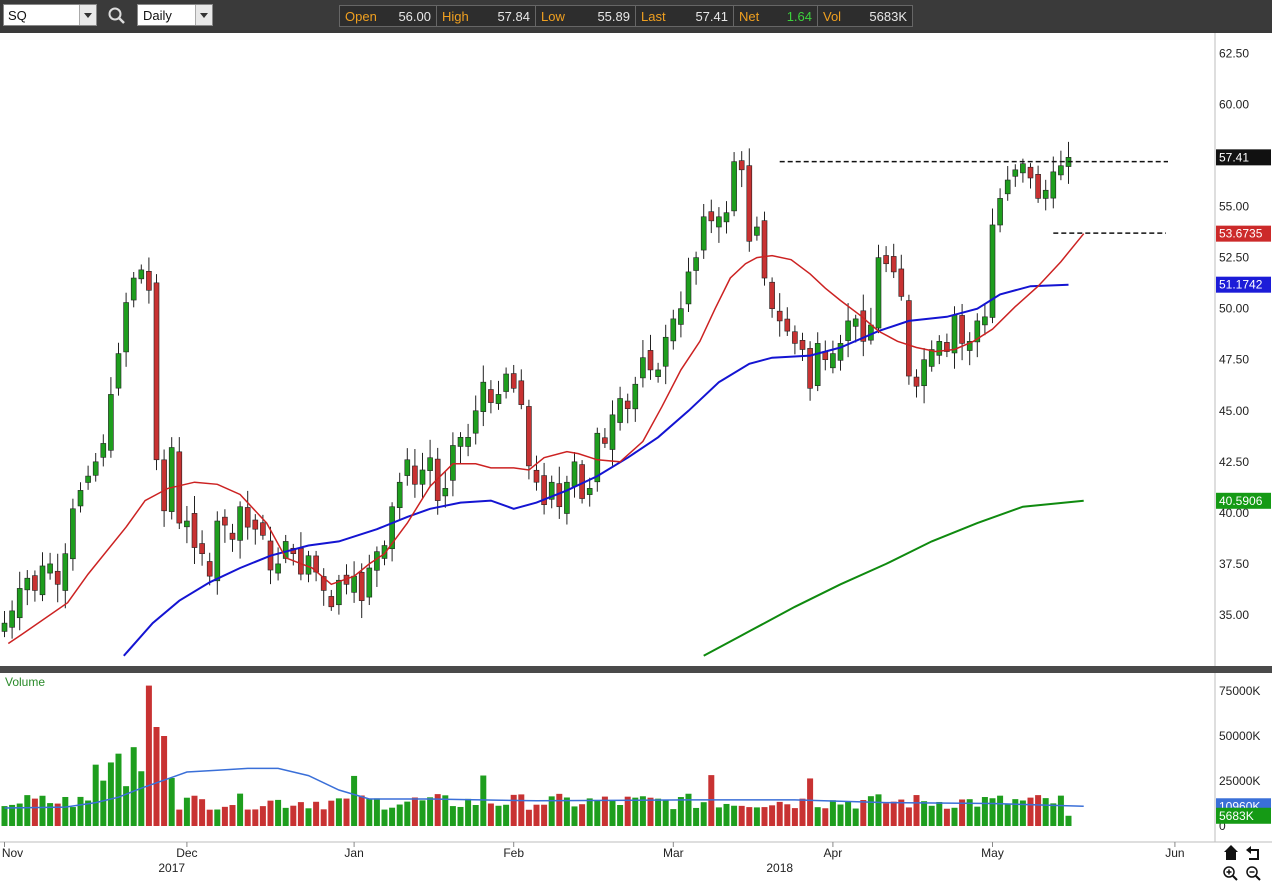 The image size is (1272, 883). Describe the element at coordinates (1239, 758) in the screenshot. I see `volume-axis: 75000K 50000K 25000K 0` at that location.